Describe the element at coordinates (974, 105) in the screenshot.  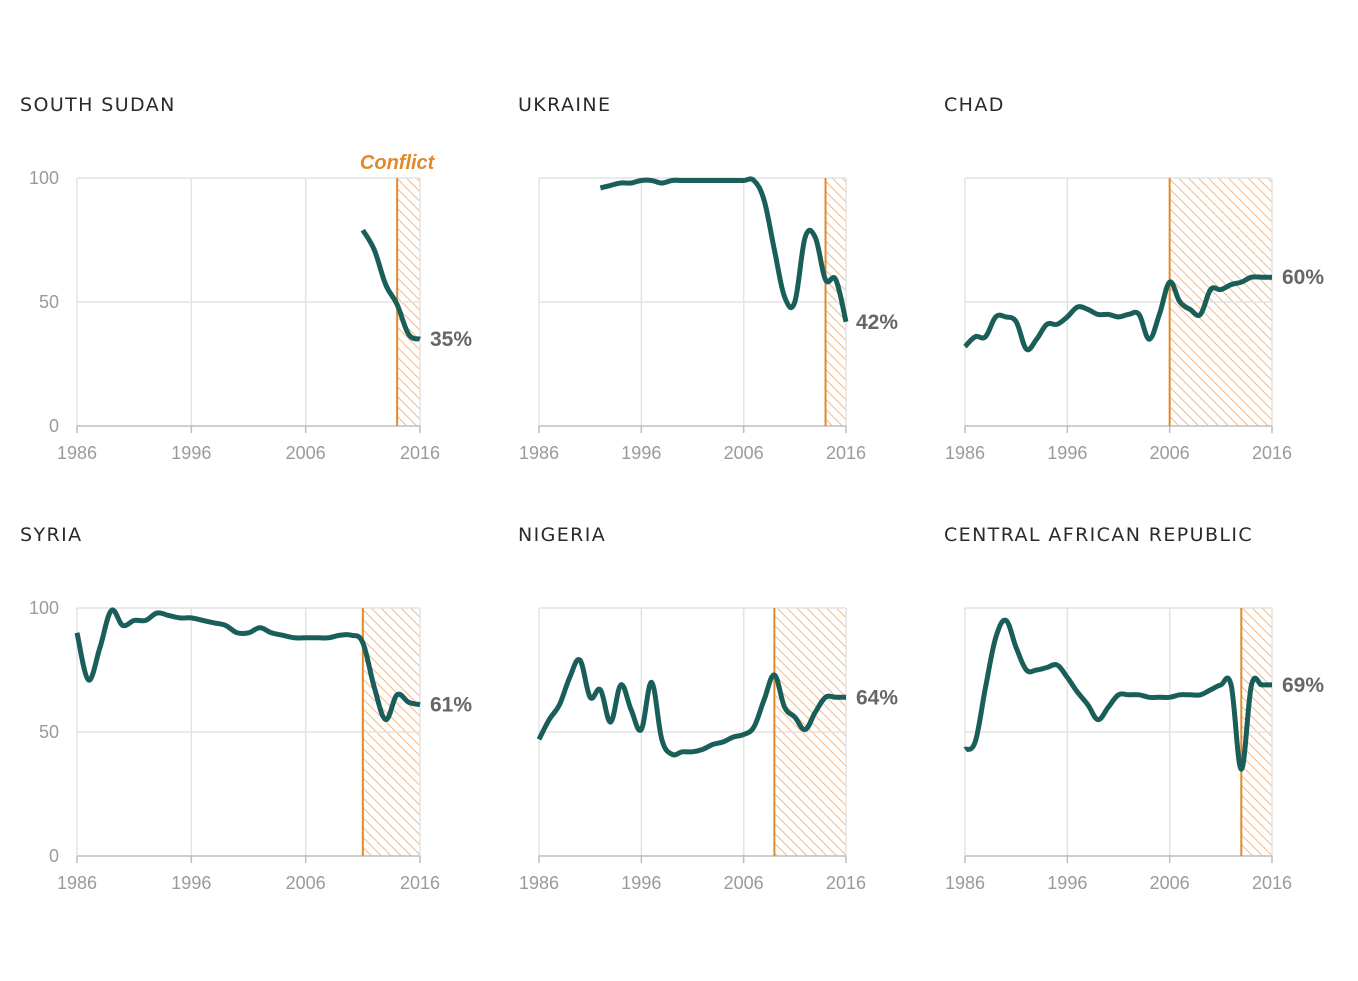
I see `panel-title: CHAD` at that location.